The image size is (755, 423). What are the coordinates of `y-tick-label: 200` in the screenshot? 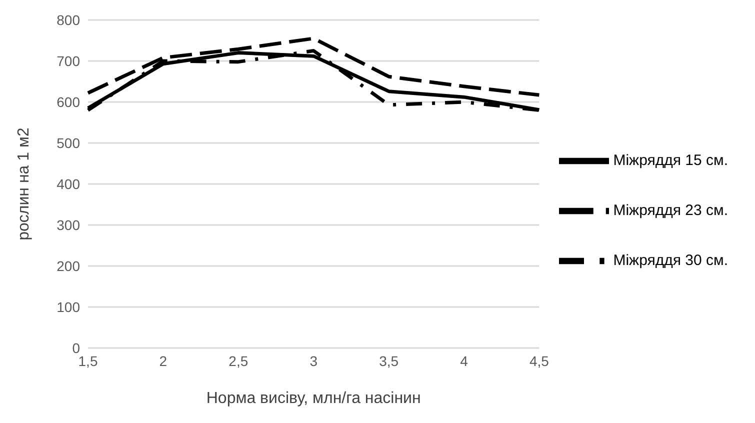 It's located at (68, 266).